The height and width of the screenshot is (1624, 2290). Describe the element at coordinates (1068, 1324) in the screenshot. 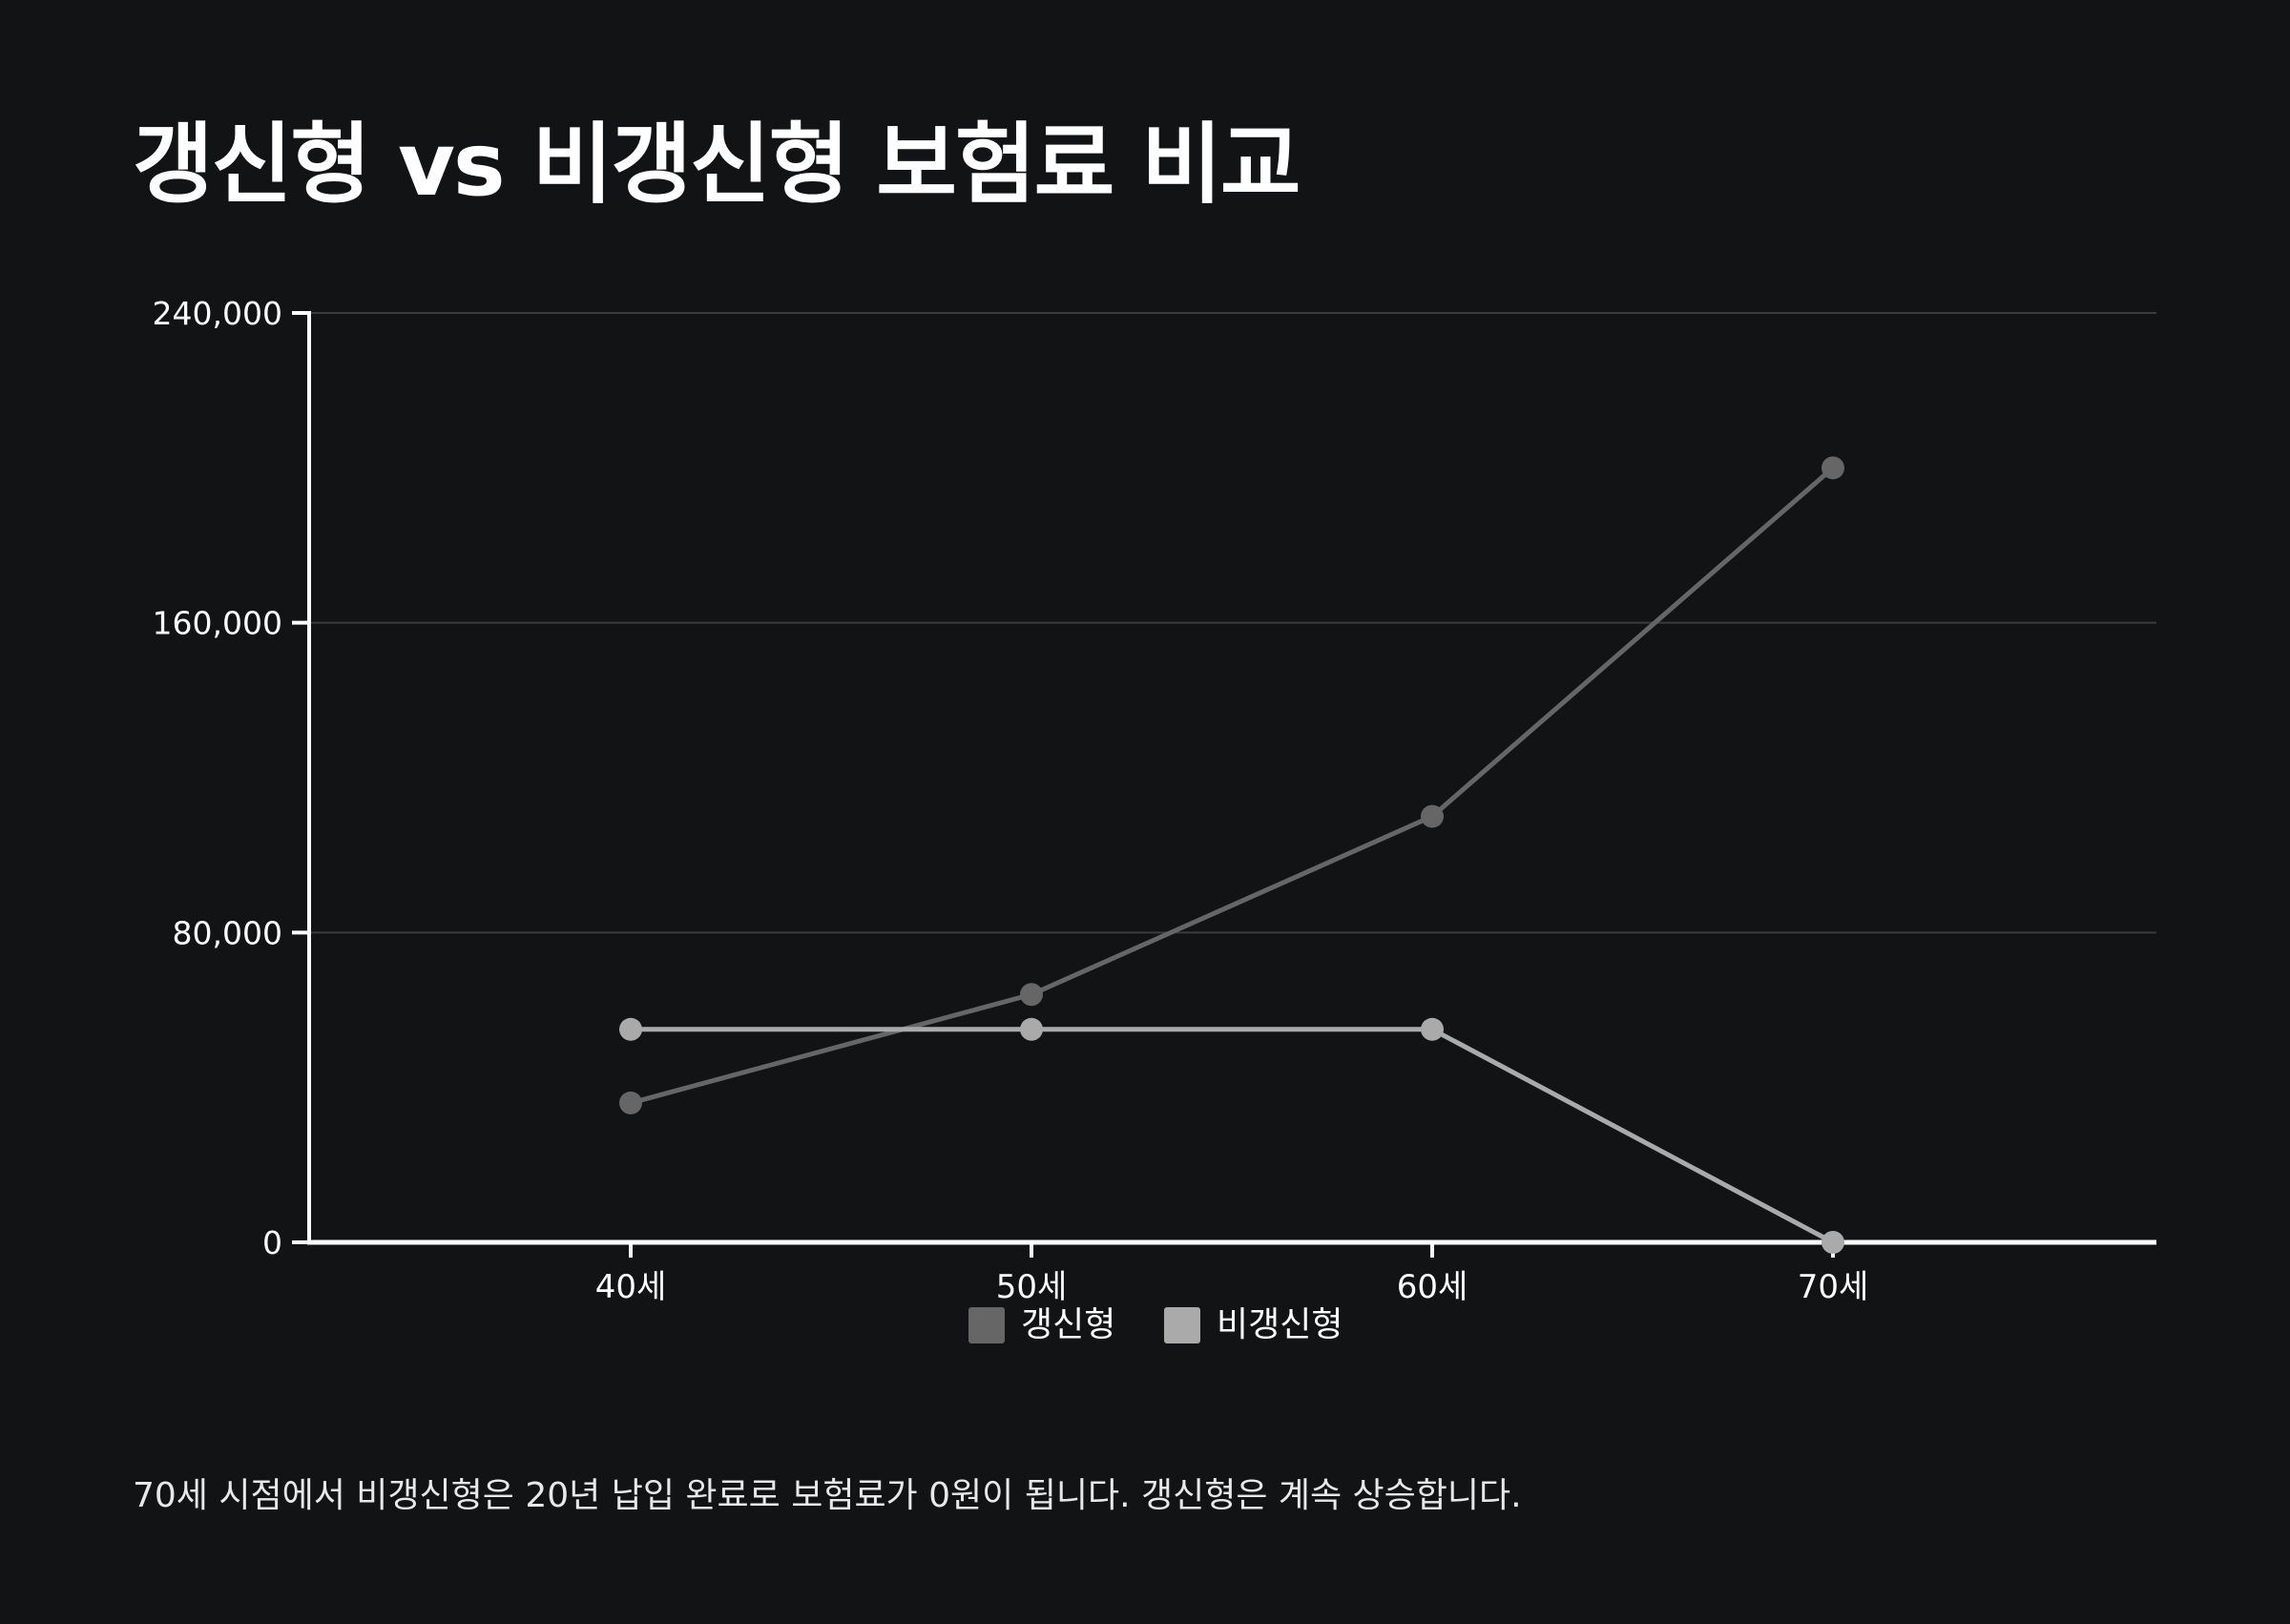

I see `legend-label: 갱신형` at that location.